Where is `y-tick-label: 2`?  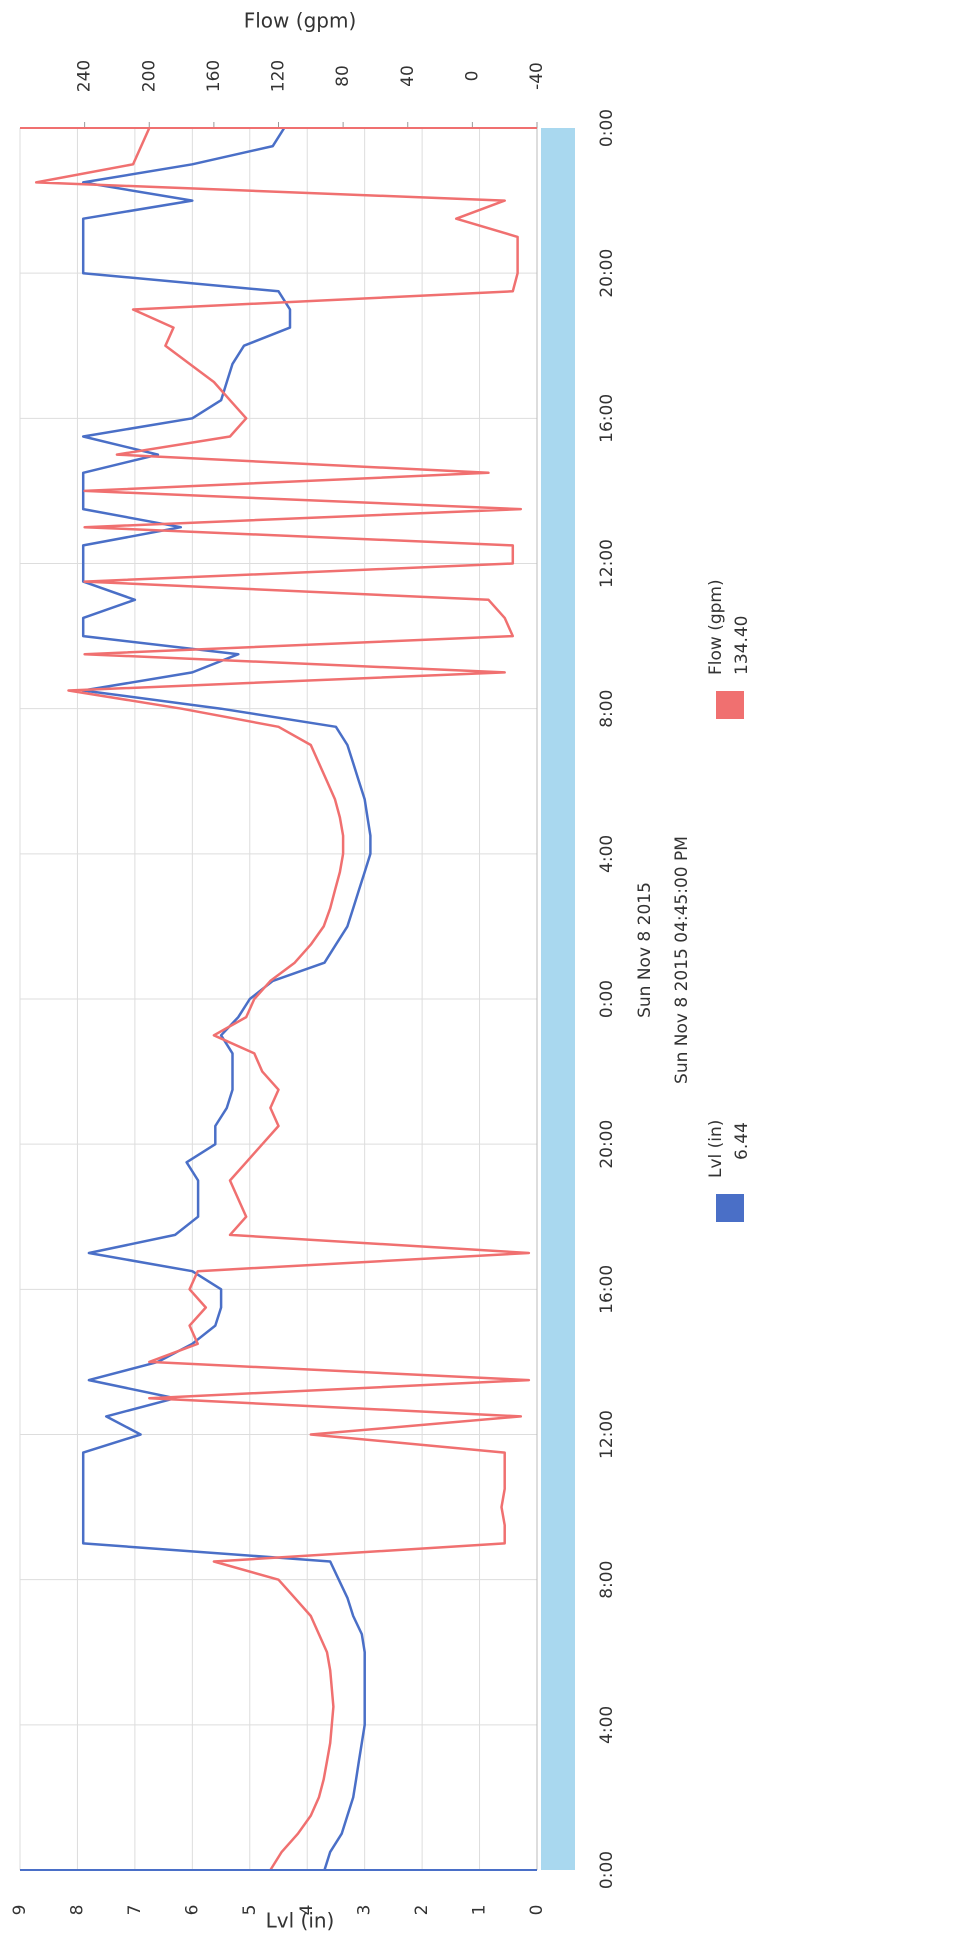
y-tick-label: 2 is located at coordinates (422, 1910).